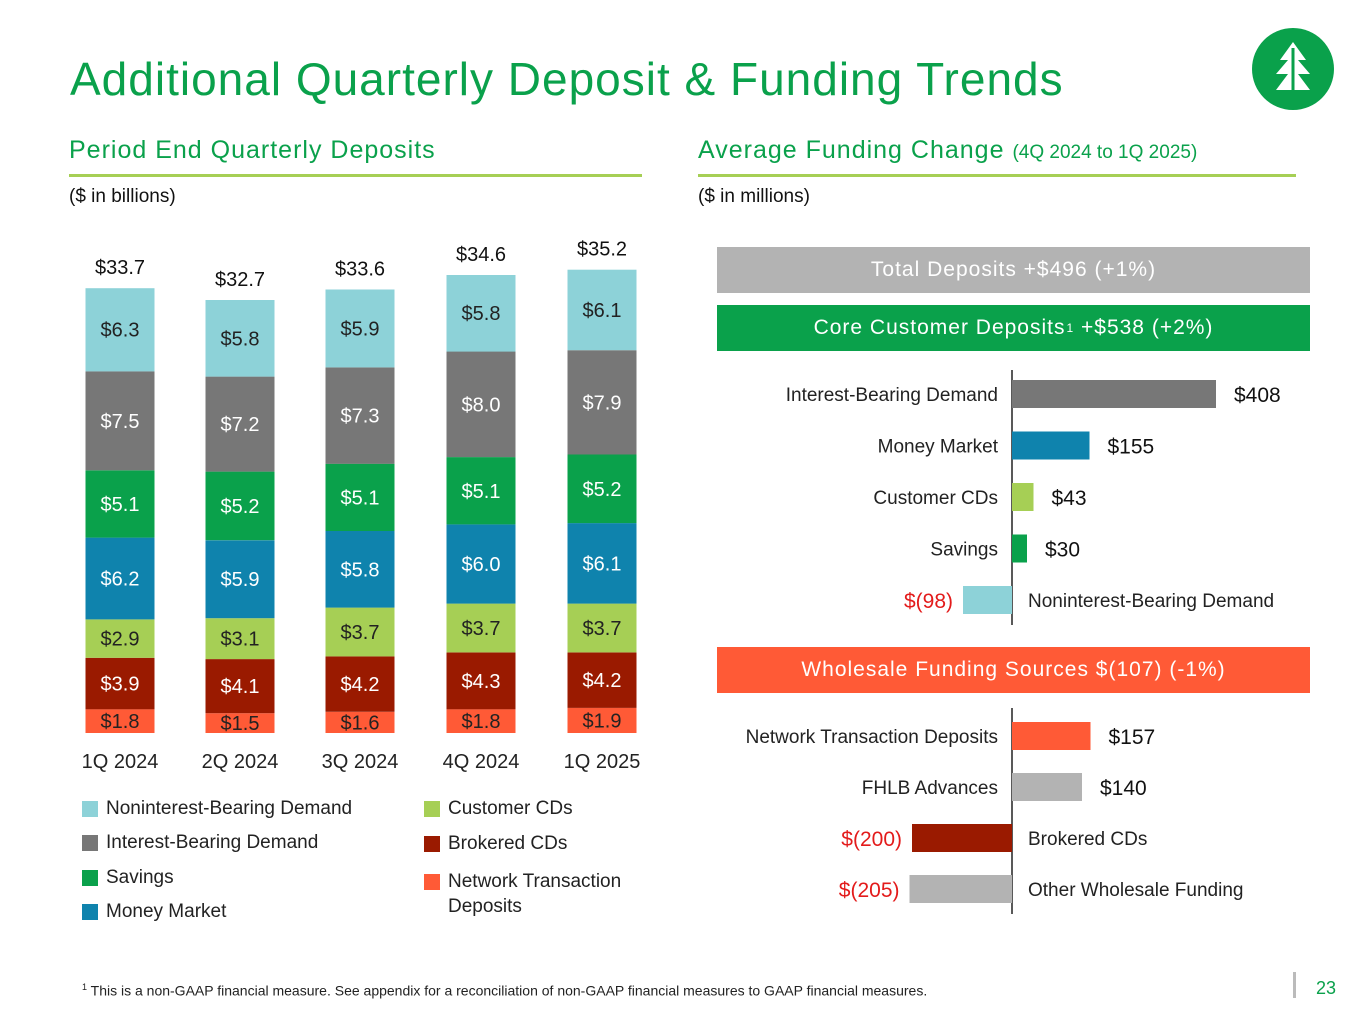  I want to click on legend-label: Network Transaction, so click(535, 881).